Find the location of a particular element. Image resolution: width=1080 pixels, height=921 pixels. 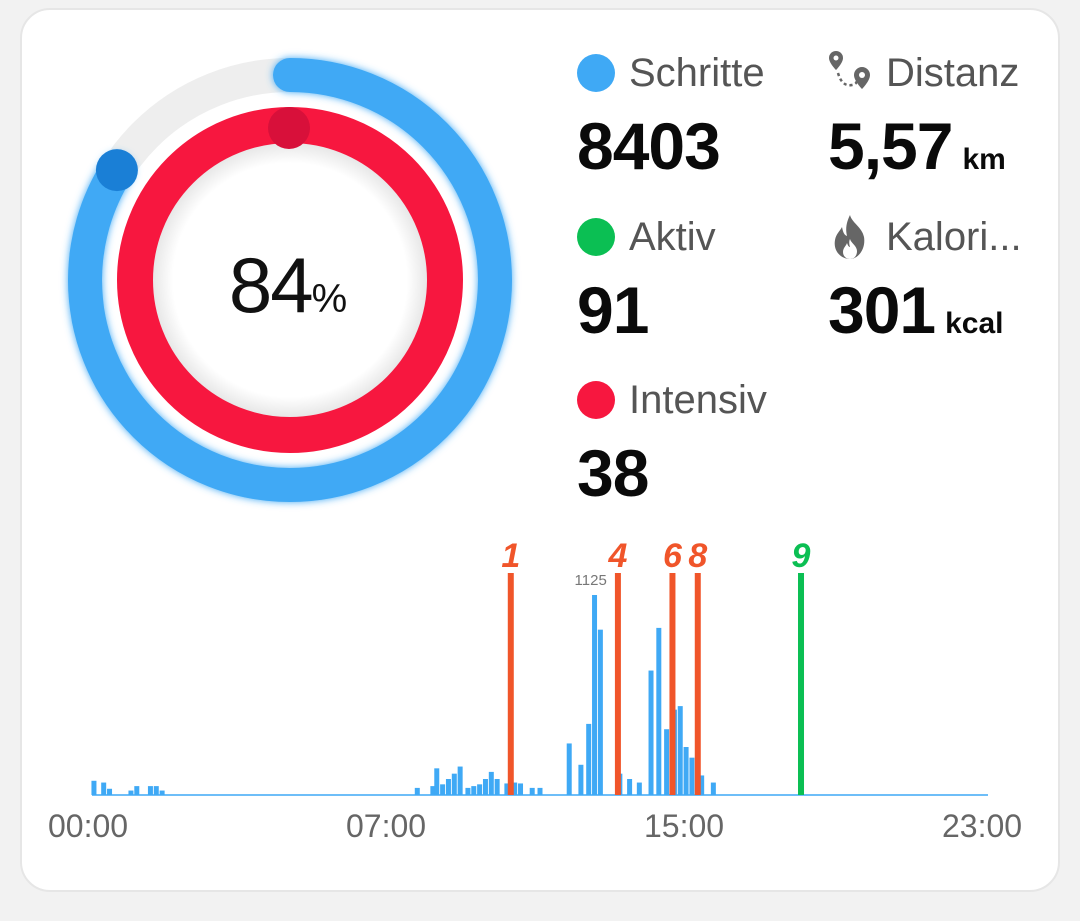

steps-label: Schritte is located at coordinates (697, 72).